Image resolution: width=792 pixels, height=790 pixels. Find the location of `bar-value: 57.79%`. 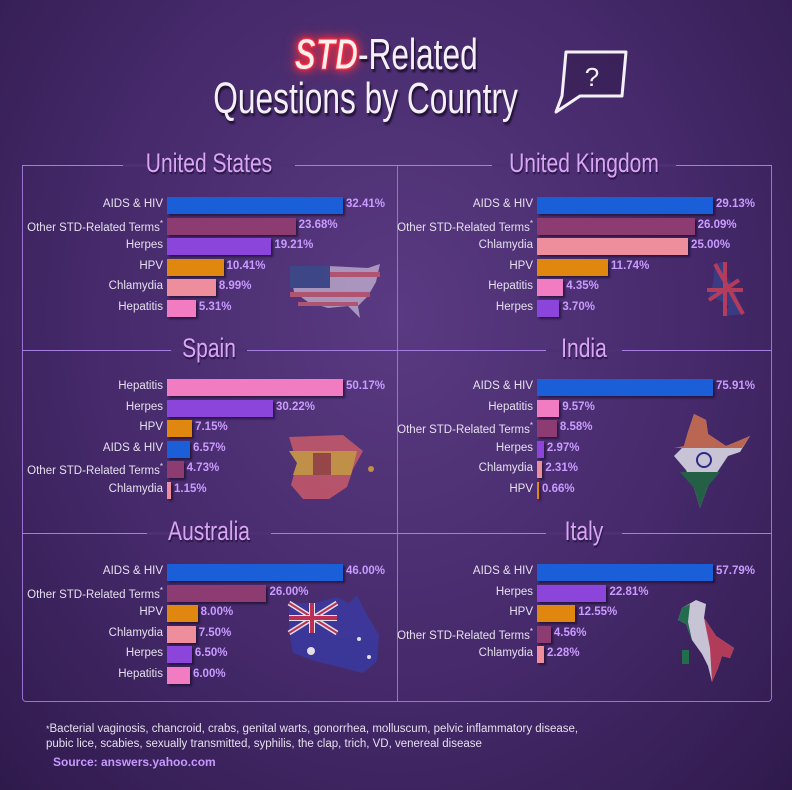

bar-value: 57.79% is located at coordinates (736, 571).